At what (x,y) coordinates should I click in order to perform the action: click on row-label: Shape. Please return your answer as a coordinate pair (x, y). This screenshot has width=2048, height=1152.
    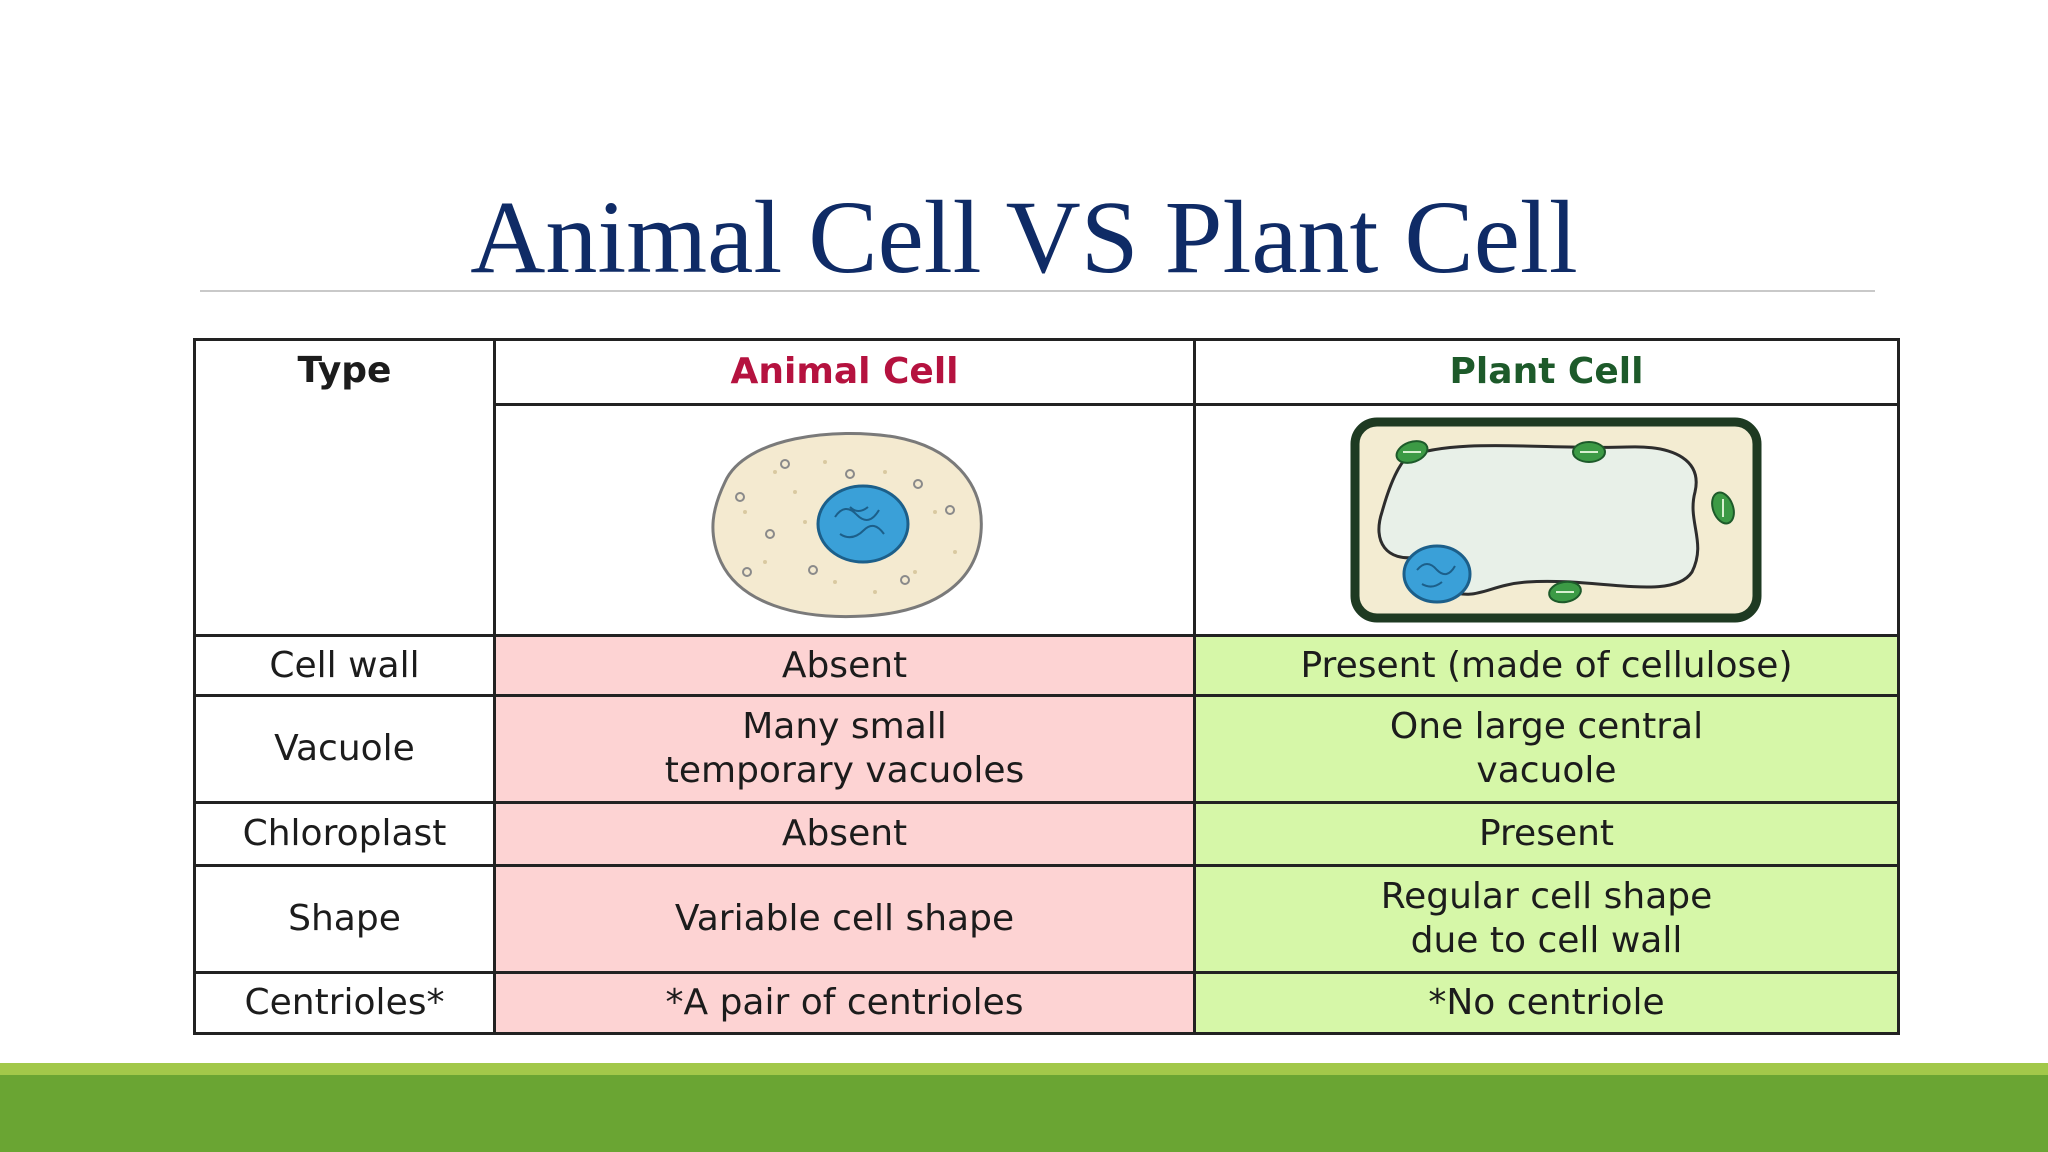
    Looking at the image, I should click on (344, 919).